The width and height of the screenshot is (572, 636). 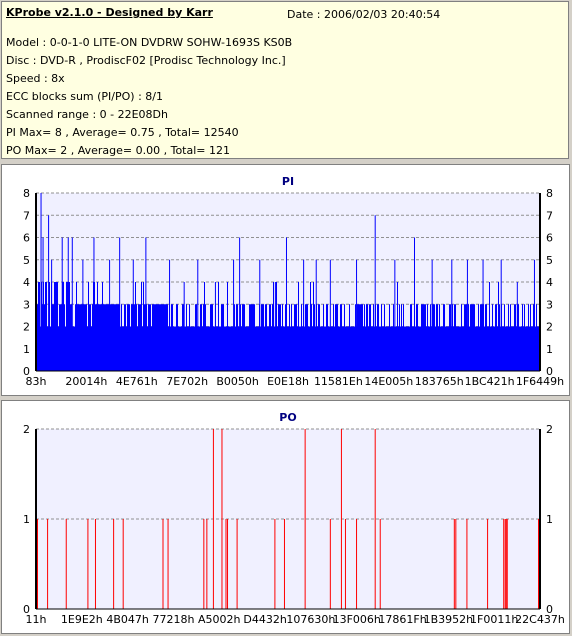 I want to click on po-ytick-right: 0, so click(x=549, y=609).